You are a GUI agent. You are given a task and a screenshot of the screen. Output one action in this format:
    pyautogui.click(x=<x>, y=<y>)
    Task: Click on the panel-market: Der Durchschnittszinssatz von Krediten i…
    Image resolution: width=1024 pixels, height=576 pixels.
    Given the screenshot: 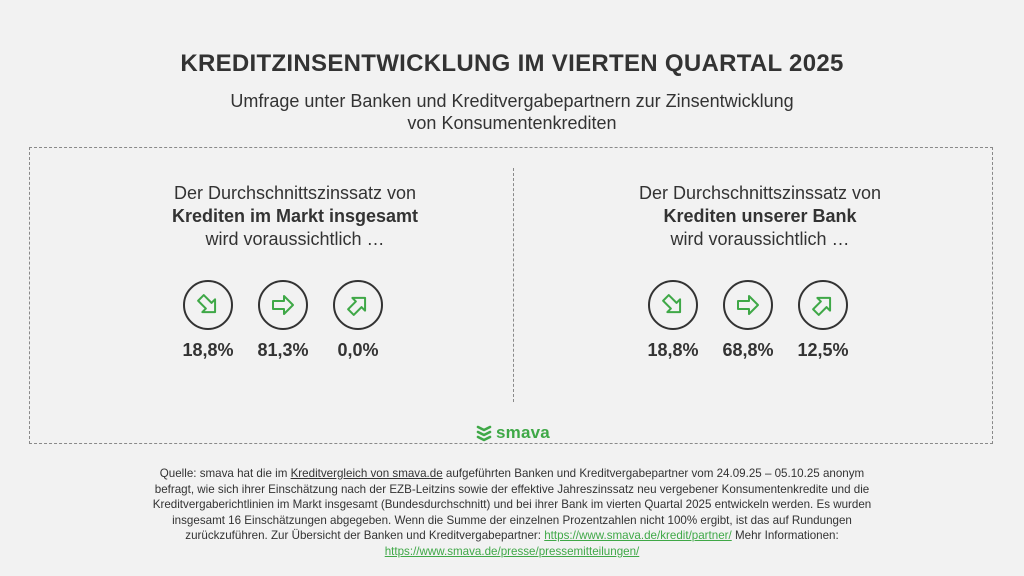 What is the action you would take?
    pyautogui.click(x=295, y=271)
    